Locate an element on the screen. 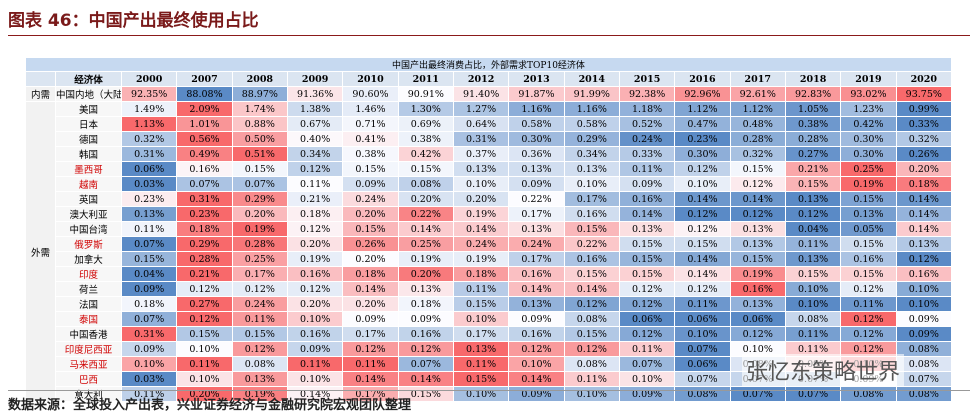 The image size is (979, 417). row-name: 中国台湾 is located at coordinates (88, 229).